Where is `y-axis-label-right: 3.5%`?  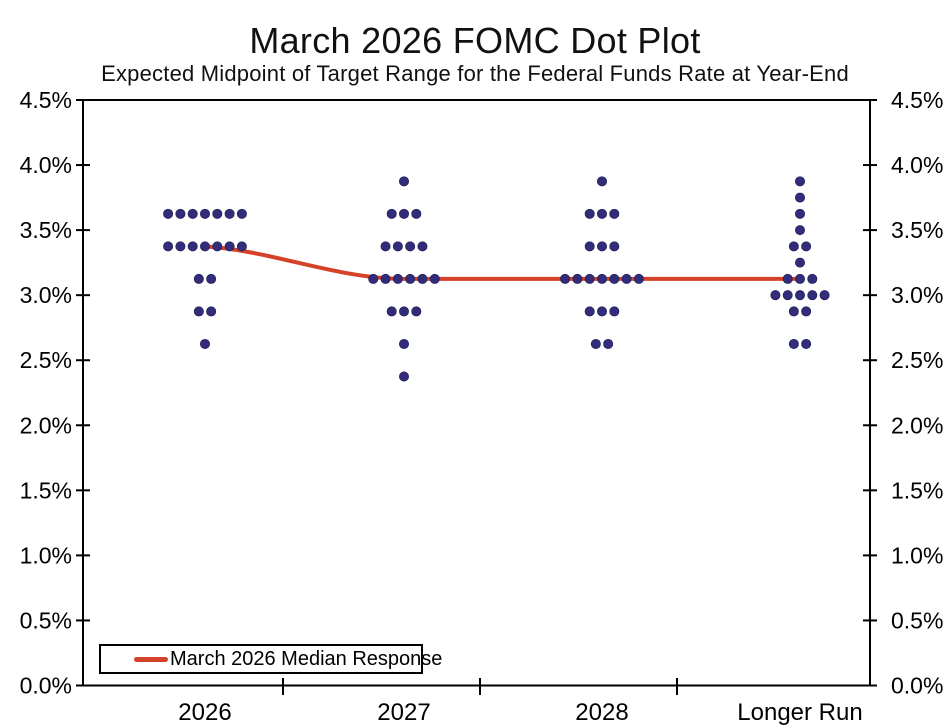
y-axis-label-right: 3.5% is located at coordinates (917, 230).